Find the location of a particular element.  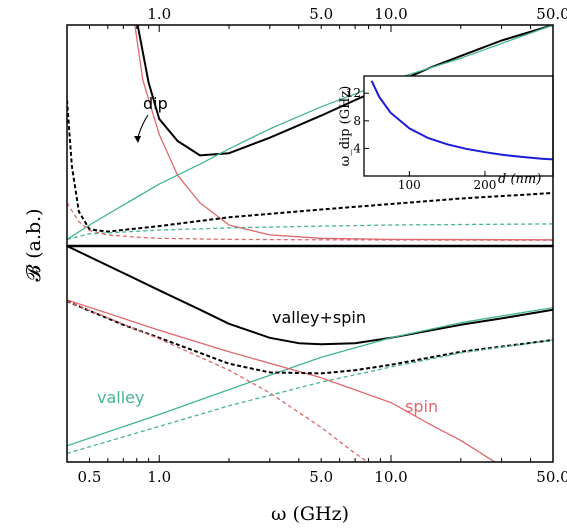

bottom-tick-label: 0.5 is located at coordinates (90, 477).